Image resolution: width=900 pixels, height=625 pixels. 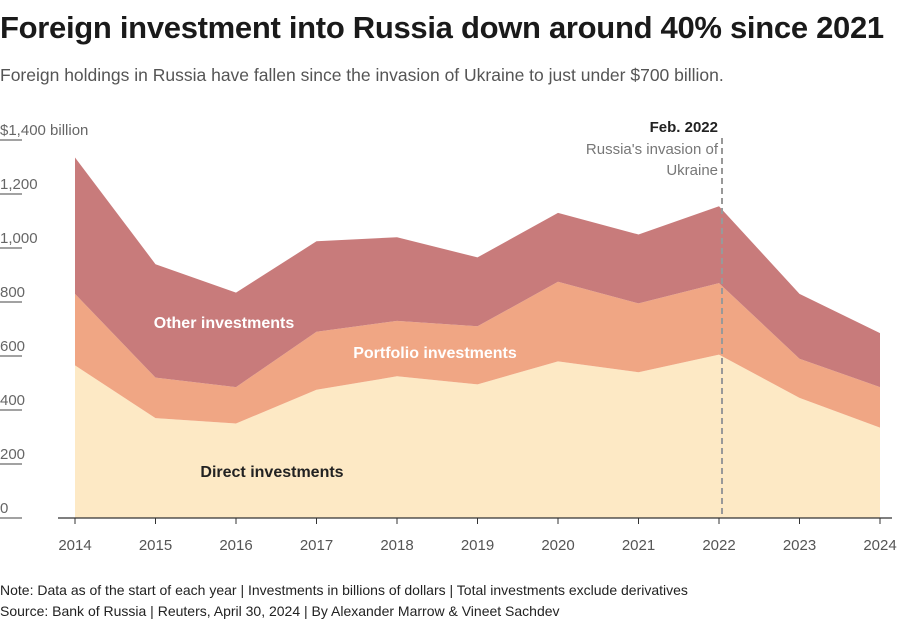 What do you see at coordinates (19, 184) in the screenshot?
I see `y-tick-label-1200: 1,200` at bounding box center [19, 184].